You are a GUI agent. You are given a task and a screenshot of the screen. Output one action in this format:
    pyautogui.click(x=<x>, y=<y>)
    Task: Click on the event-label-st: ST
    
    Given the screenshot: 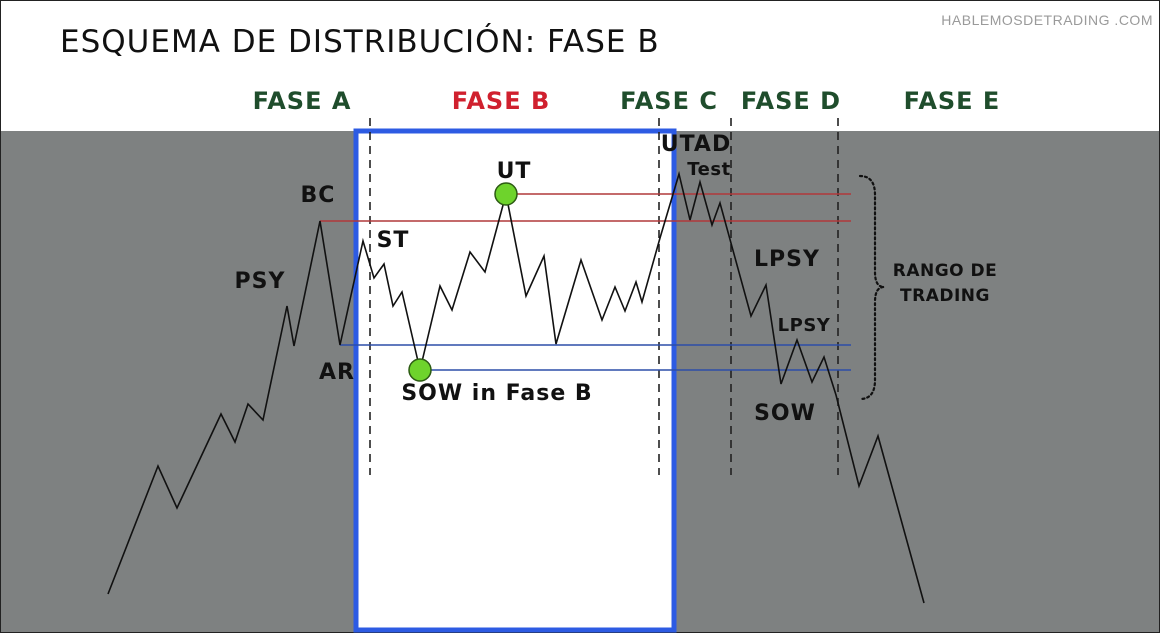 What is the action you would take?
    pyautogui.click(x=393, y=240)
    